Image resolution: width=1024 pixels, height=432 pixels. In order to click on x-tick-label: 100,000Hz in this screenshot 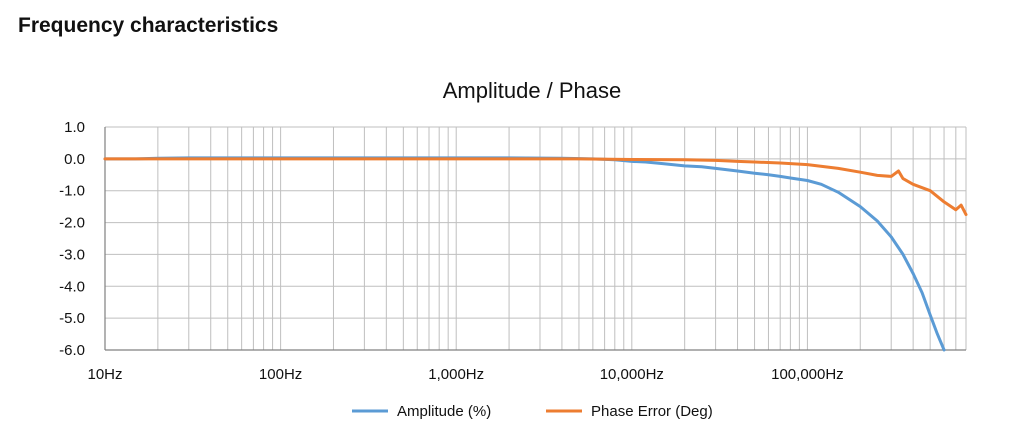, I will do `click(807, 374)`.